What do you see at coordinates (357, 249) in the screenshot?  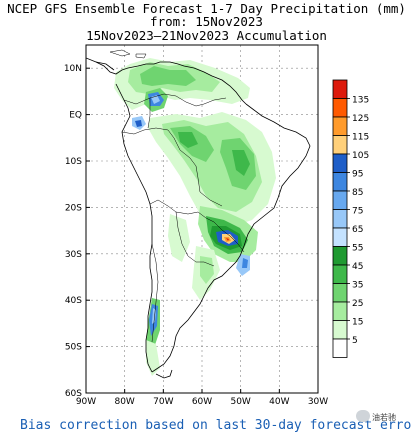 I see `legend-value-label: 55` at bounding box center [357, 249].